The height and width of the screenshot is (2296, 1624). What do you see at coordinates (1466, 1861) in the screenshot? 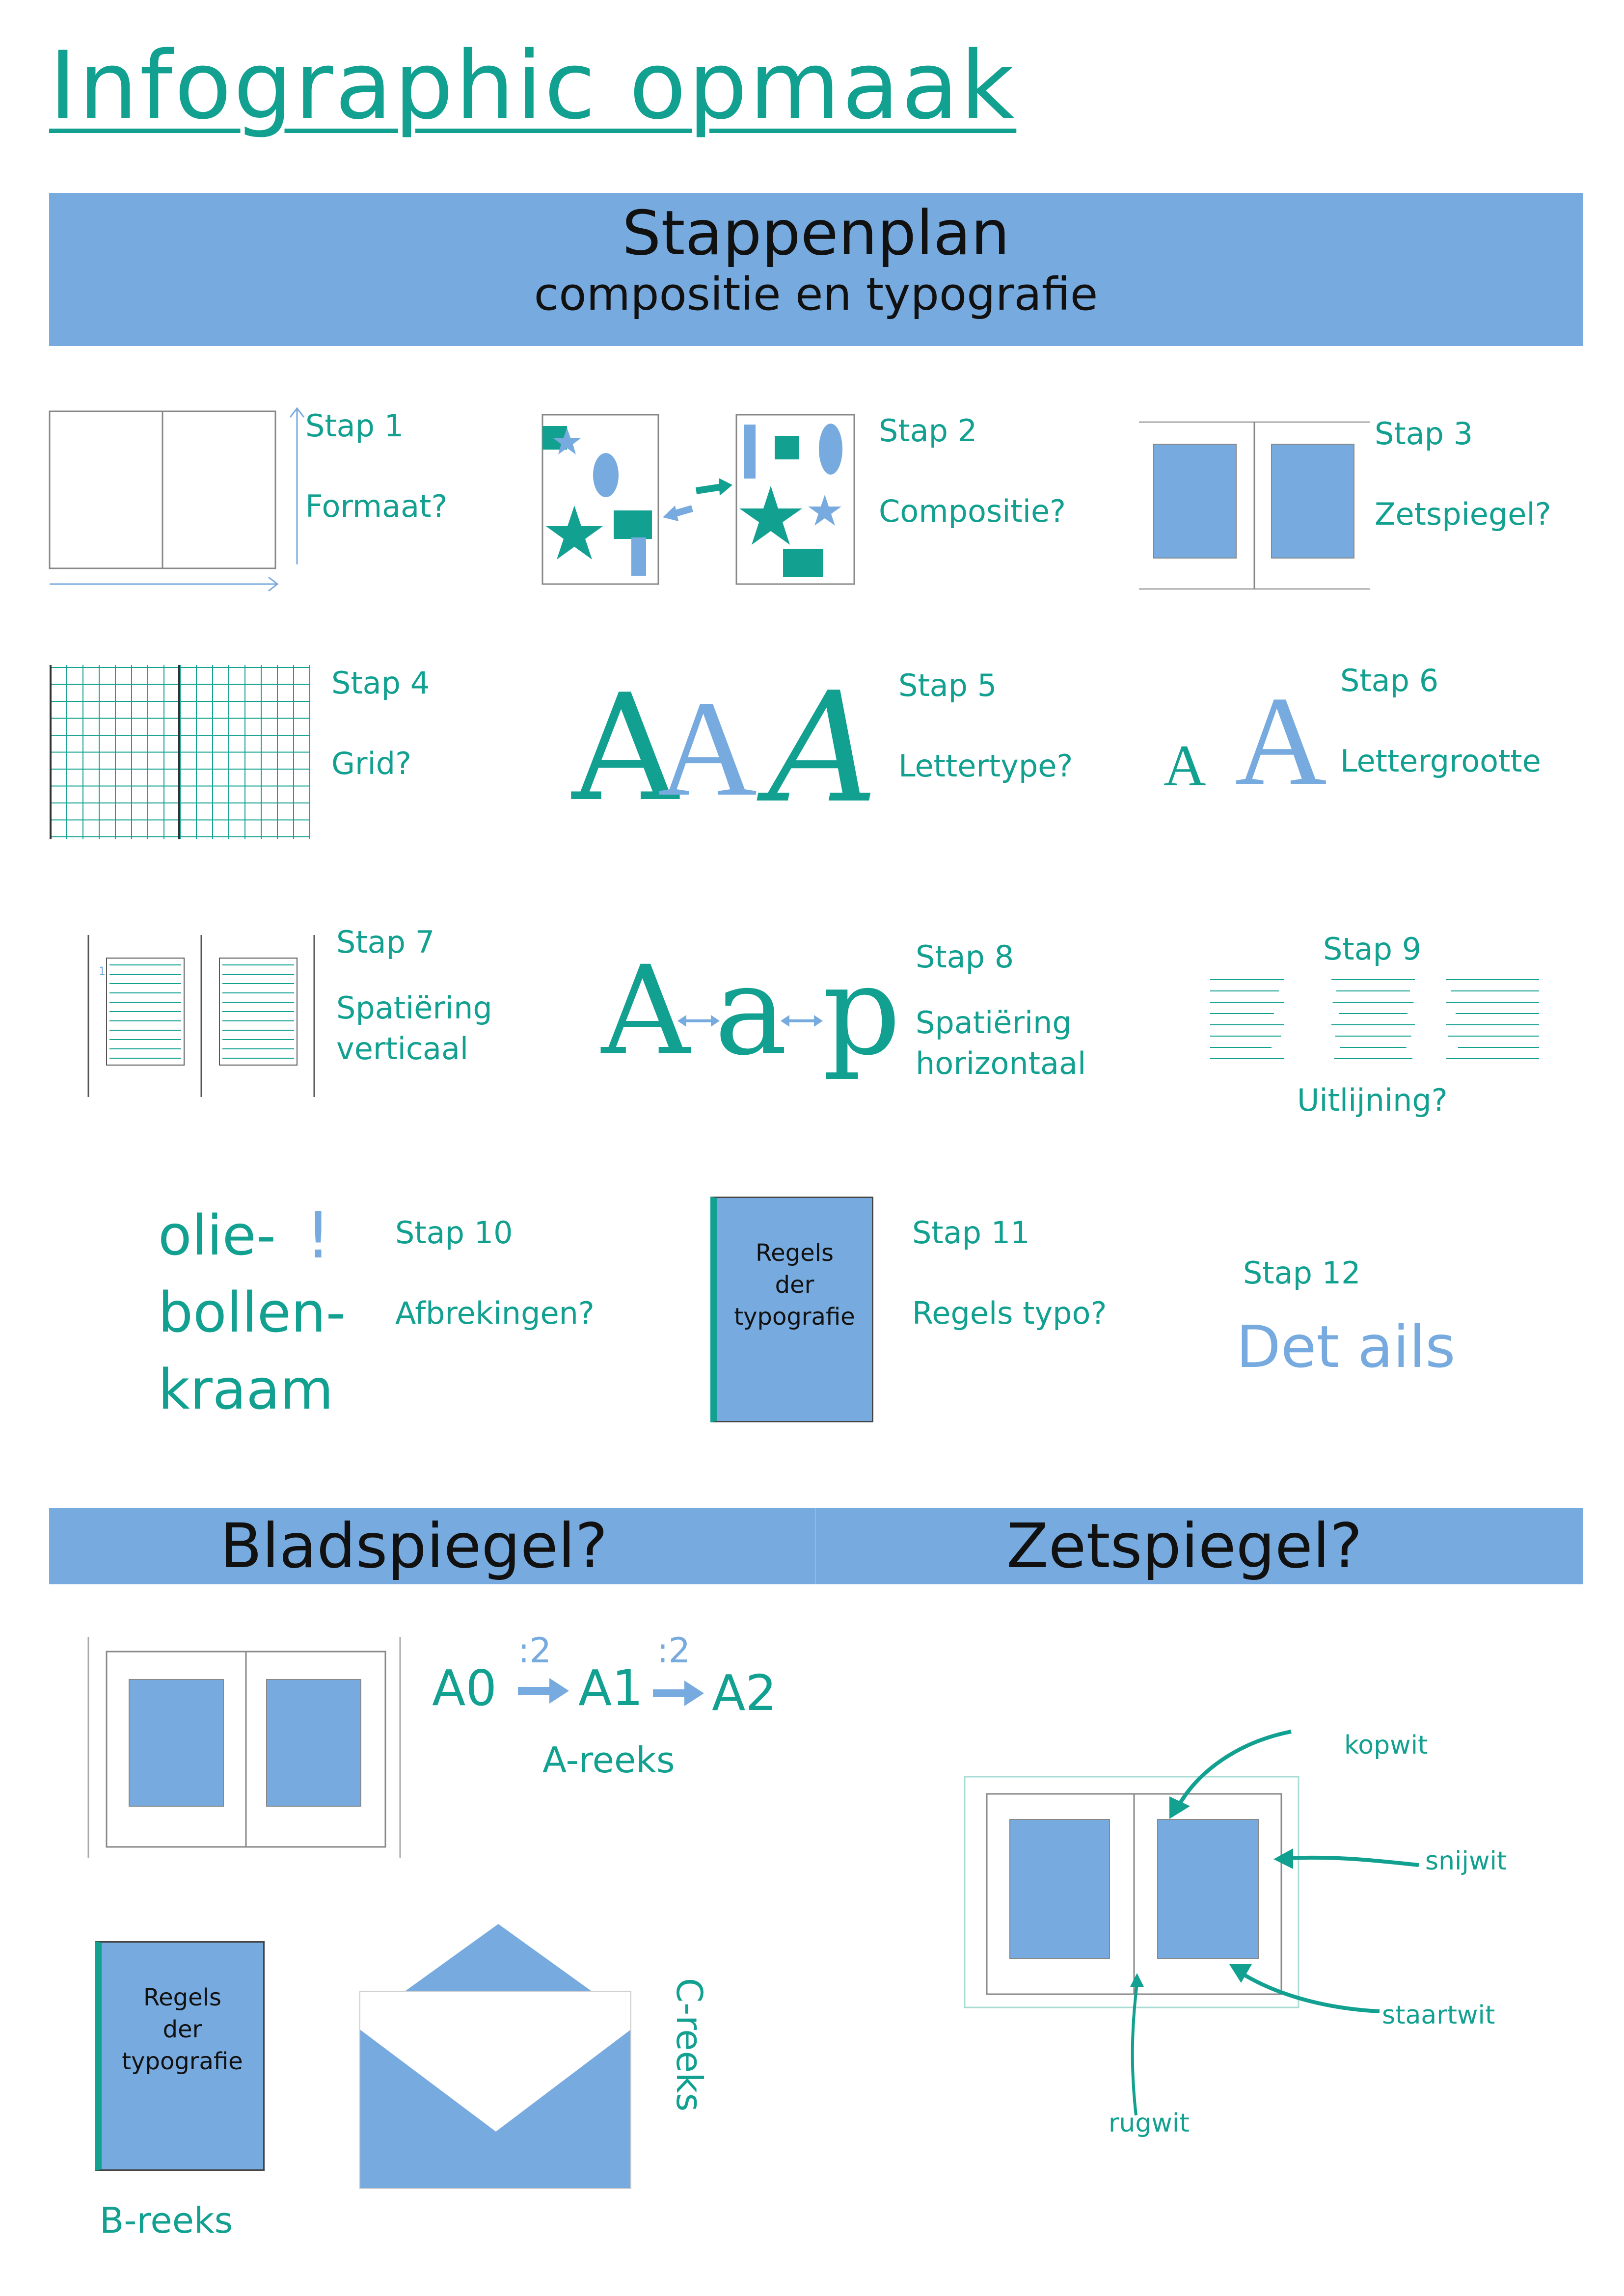
I see `snijwit-label: snijwit` at bounding box center [1466, 1861].